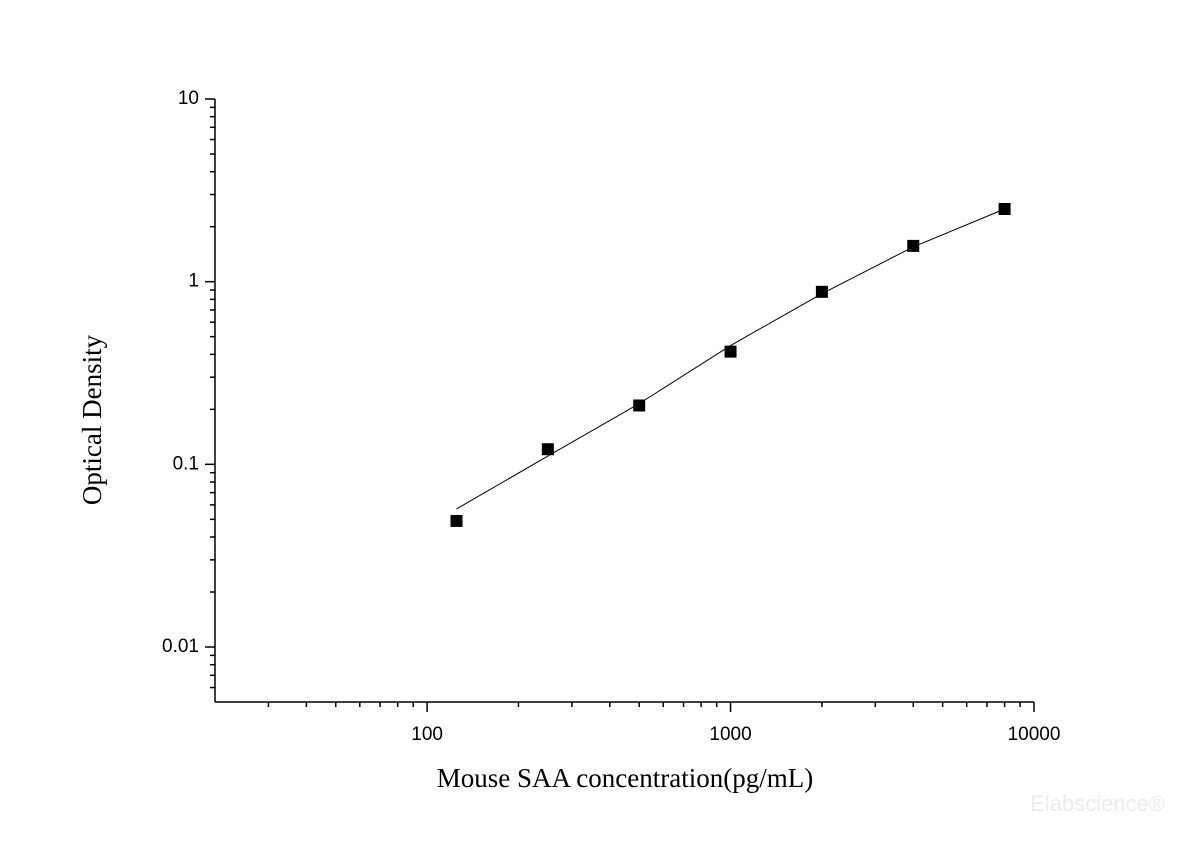 The image size is (1200, 842). What do you see at coordinates (92, 419) in the screenshot?
I see `y-axis-title: Optical Density` at bounding box center [92, 419].